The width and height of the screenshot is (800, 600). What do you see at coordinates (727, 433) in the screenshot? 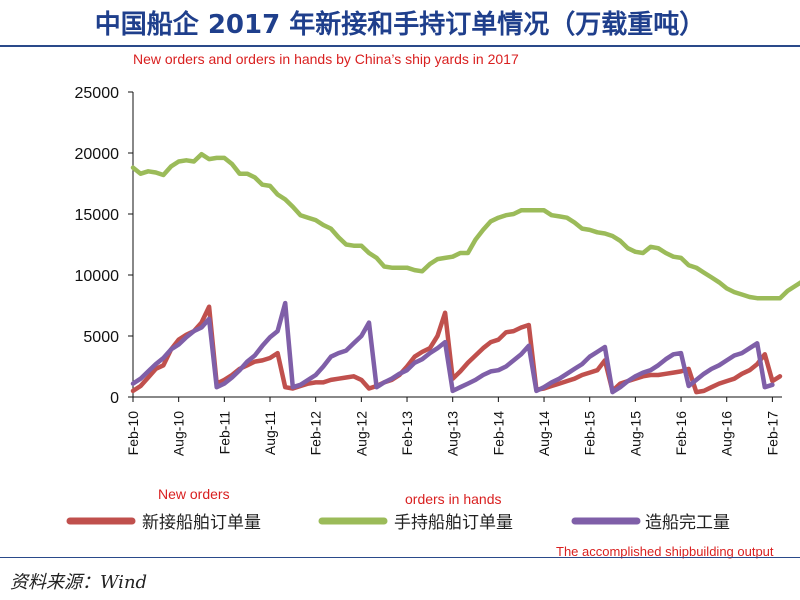
I see `x-tick-label: Aug-16` at bounding box center [727, 433].